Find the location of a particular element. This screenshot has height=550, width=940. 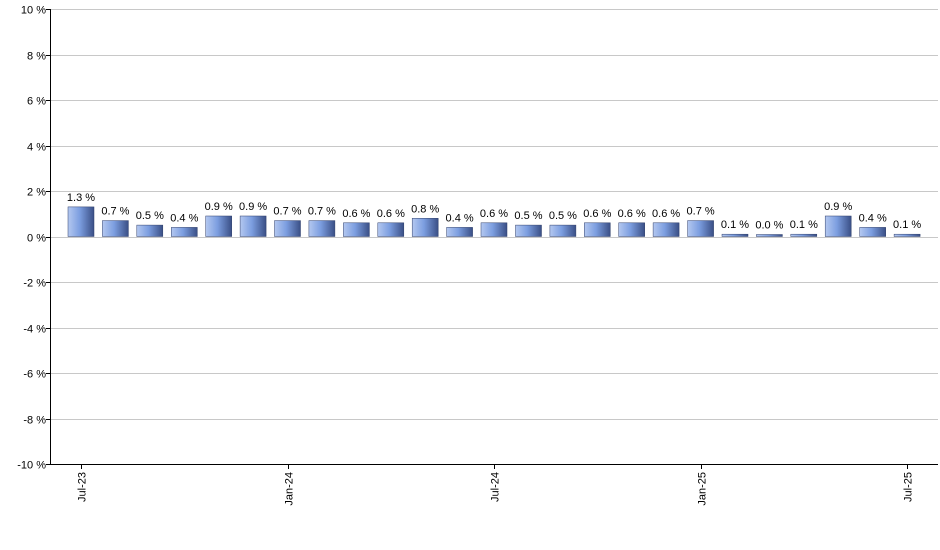

y-tick-label: -4 % is located at coordinates (34, 330).